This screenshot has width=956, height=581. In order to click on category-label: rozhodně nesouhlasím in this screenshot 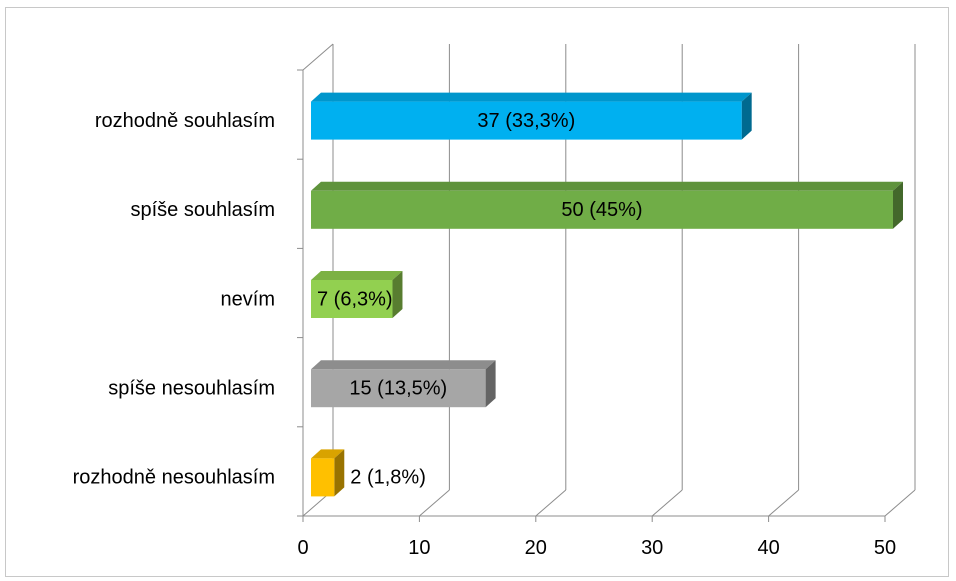, I will do `click(174, 478)`.